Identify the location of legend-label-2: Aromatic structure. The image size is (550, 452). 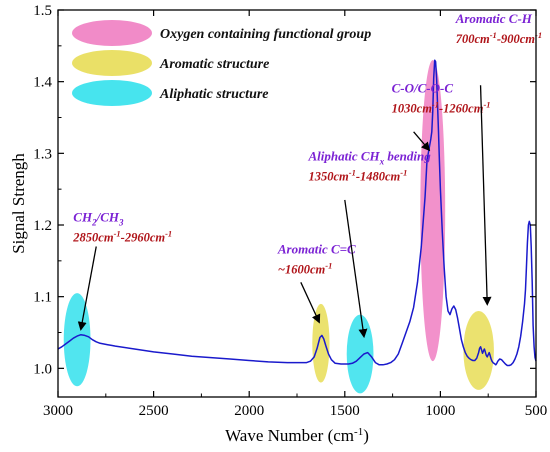
(214, 64).